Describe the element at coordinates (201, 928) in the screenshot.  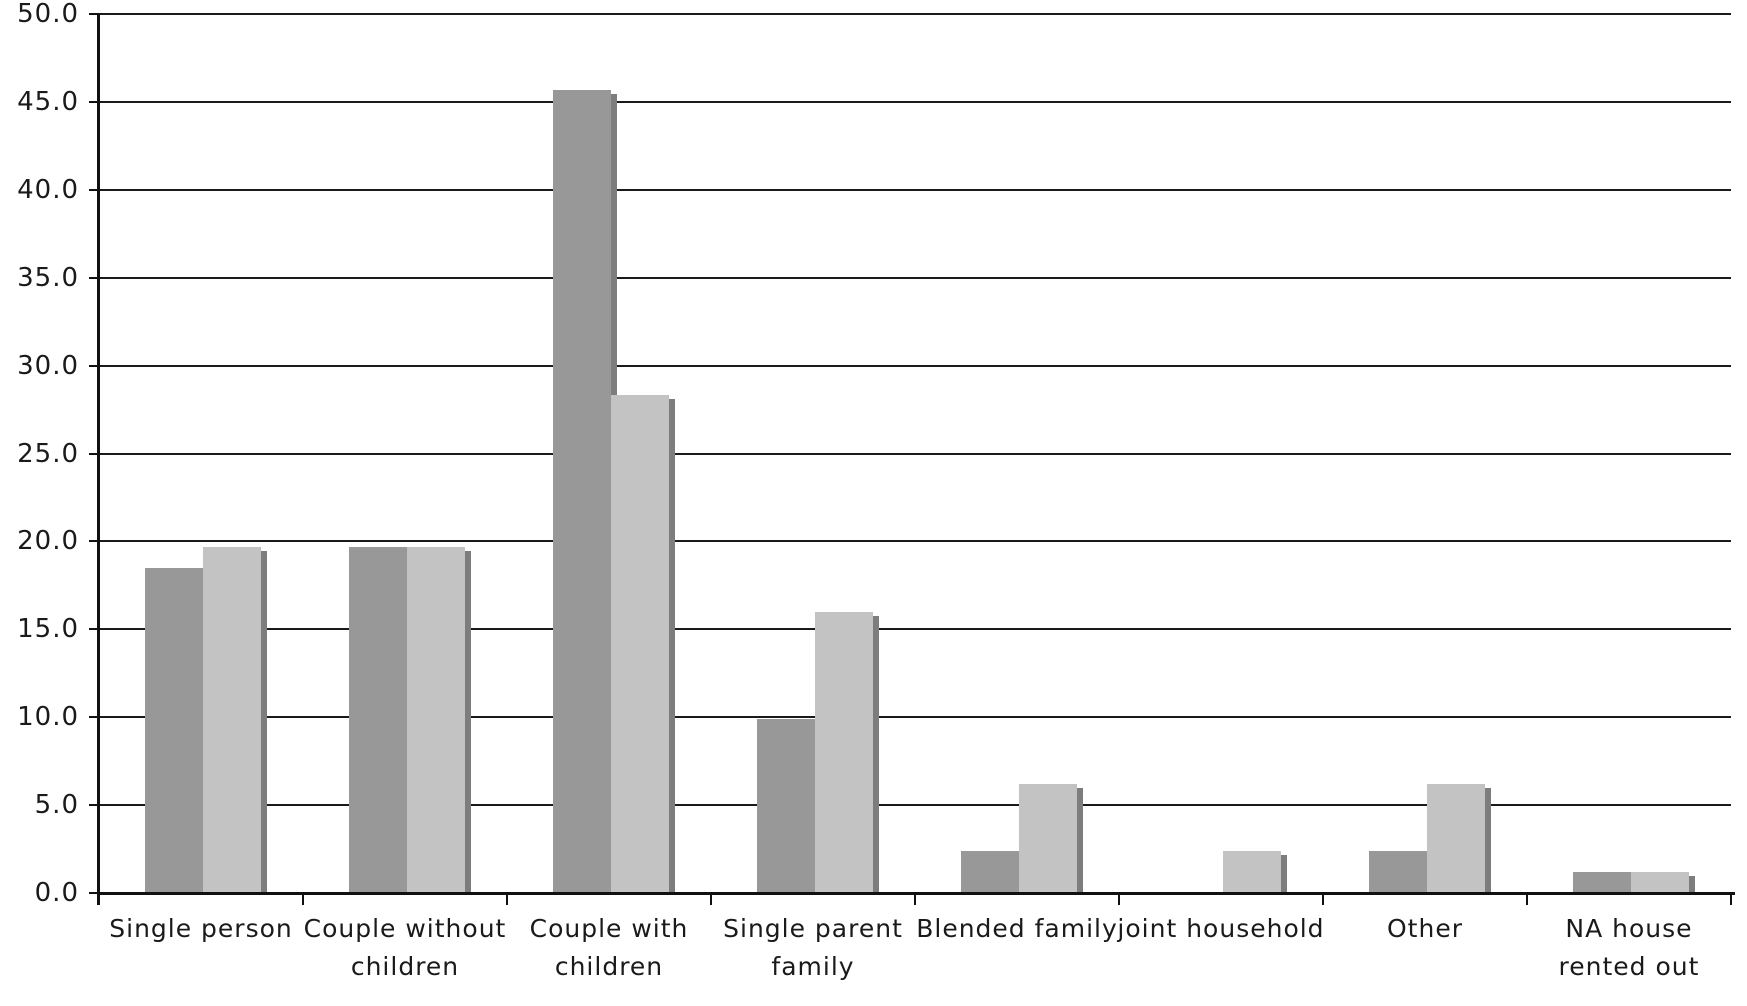
I see `x-category-label: Single person` at that location.